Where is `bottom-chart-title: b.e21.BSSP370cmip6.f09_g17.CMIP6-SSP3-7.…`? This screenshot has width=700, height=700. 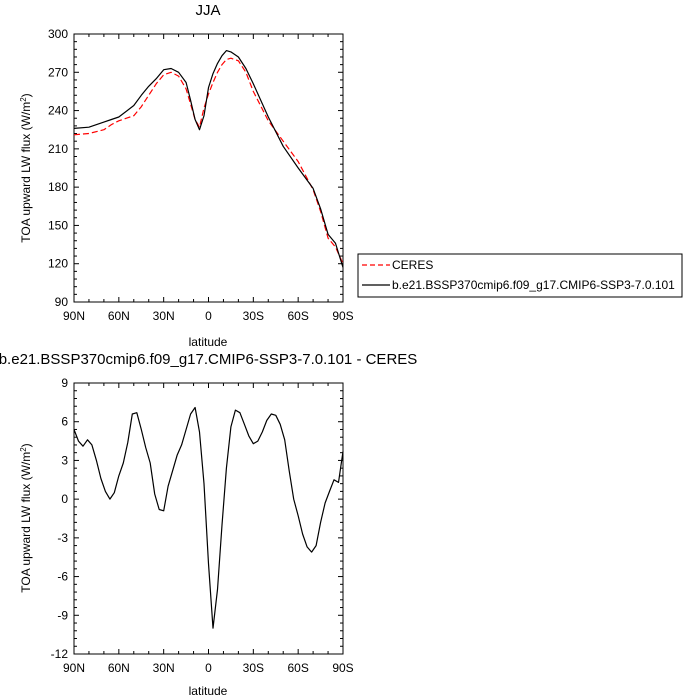 bottom-chart-title: b.e21.BSSP370cmip6.f09_g17.CMIP6-SSP3-7.… is located at coordinates (208, 359).